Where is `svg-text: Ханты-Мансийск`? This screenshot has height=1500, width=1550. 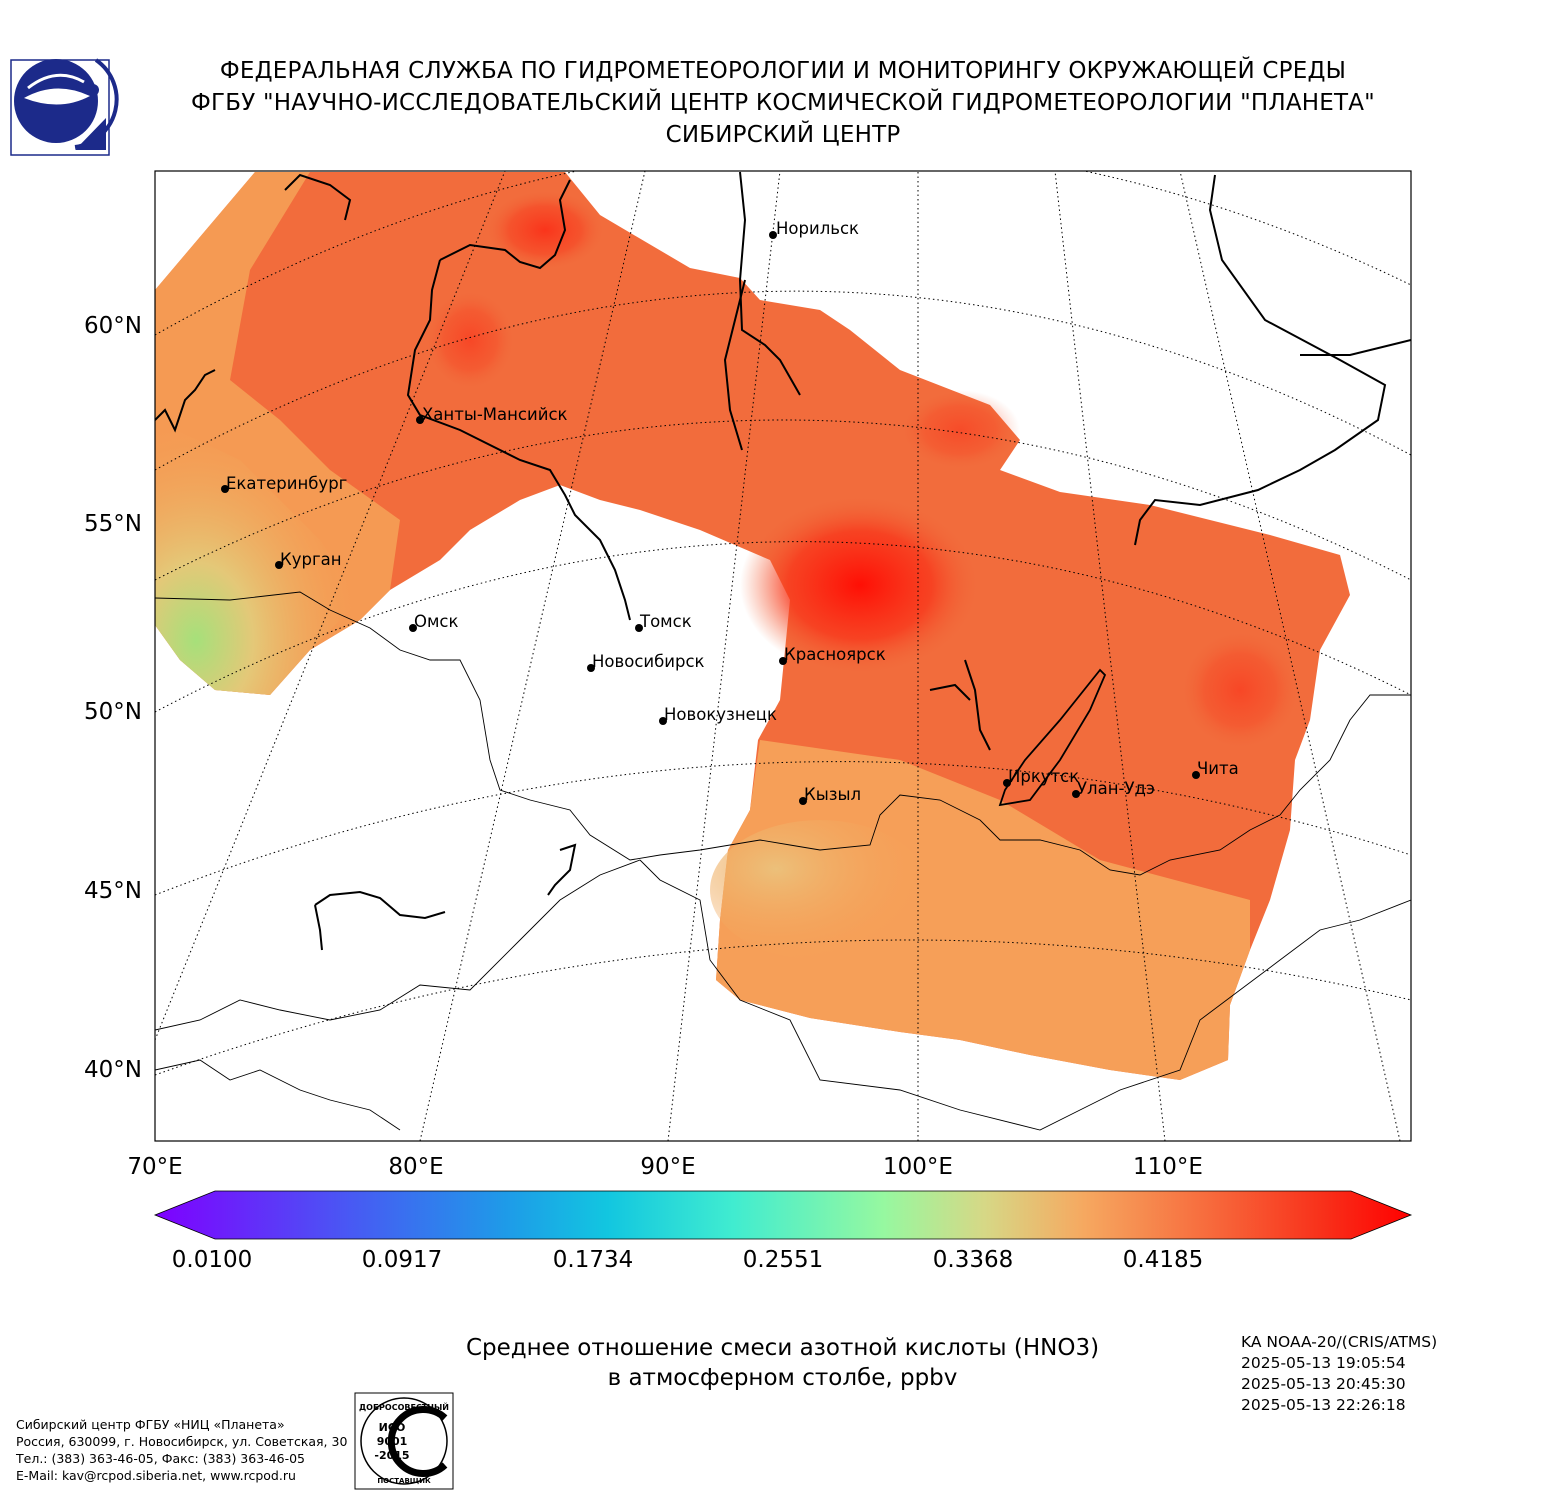
svg-text: Ханты-Мансийск is located at coordinates (495, 414).